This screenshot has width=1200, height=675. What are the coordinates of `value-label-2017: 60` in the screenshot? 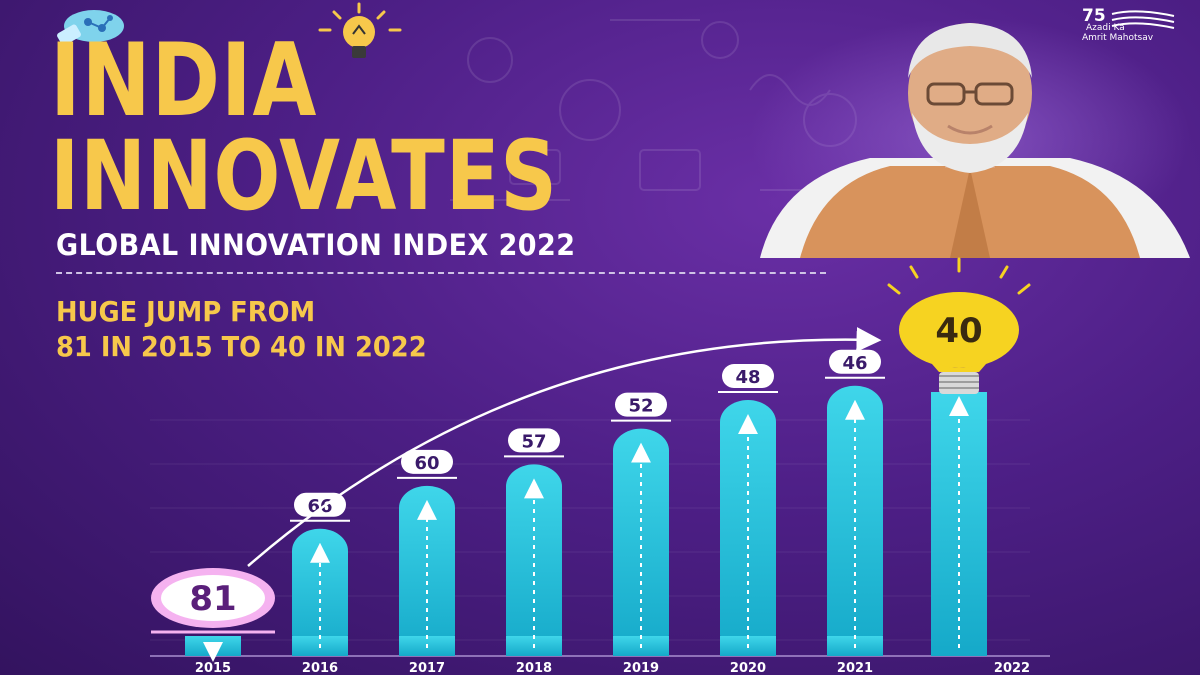 It's located at (426, 463).